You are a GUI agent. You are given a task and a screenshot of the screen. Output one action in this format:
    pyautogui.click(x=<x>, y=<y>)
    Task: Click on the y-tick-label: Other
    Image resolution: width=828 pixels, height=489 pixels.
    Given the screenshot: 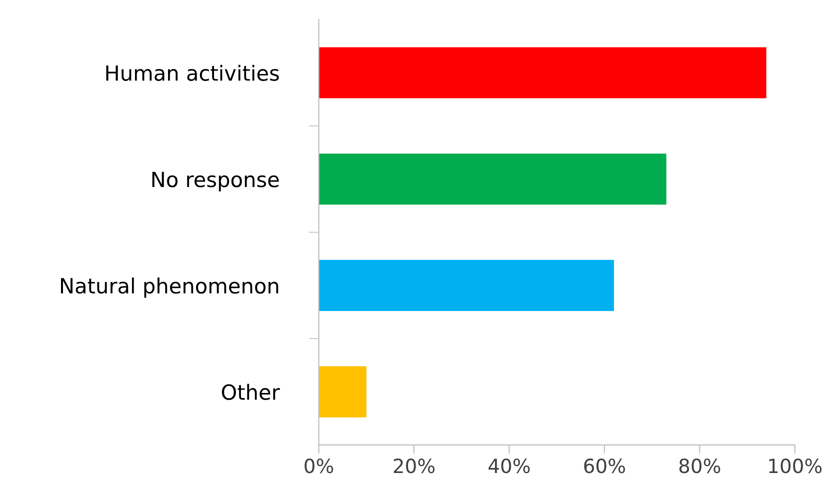 What is the action you would take?
    pyautogui.click(x=251, y=392)
    